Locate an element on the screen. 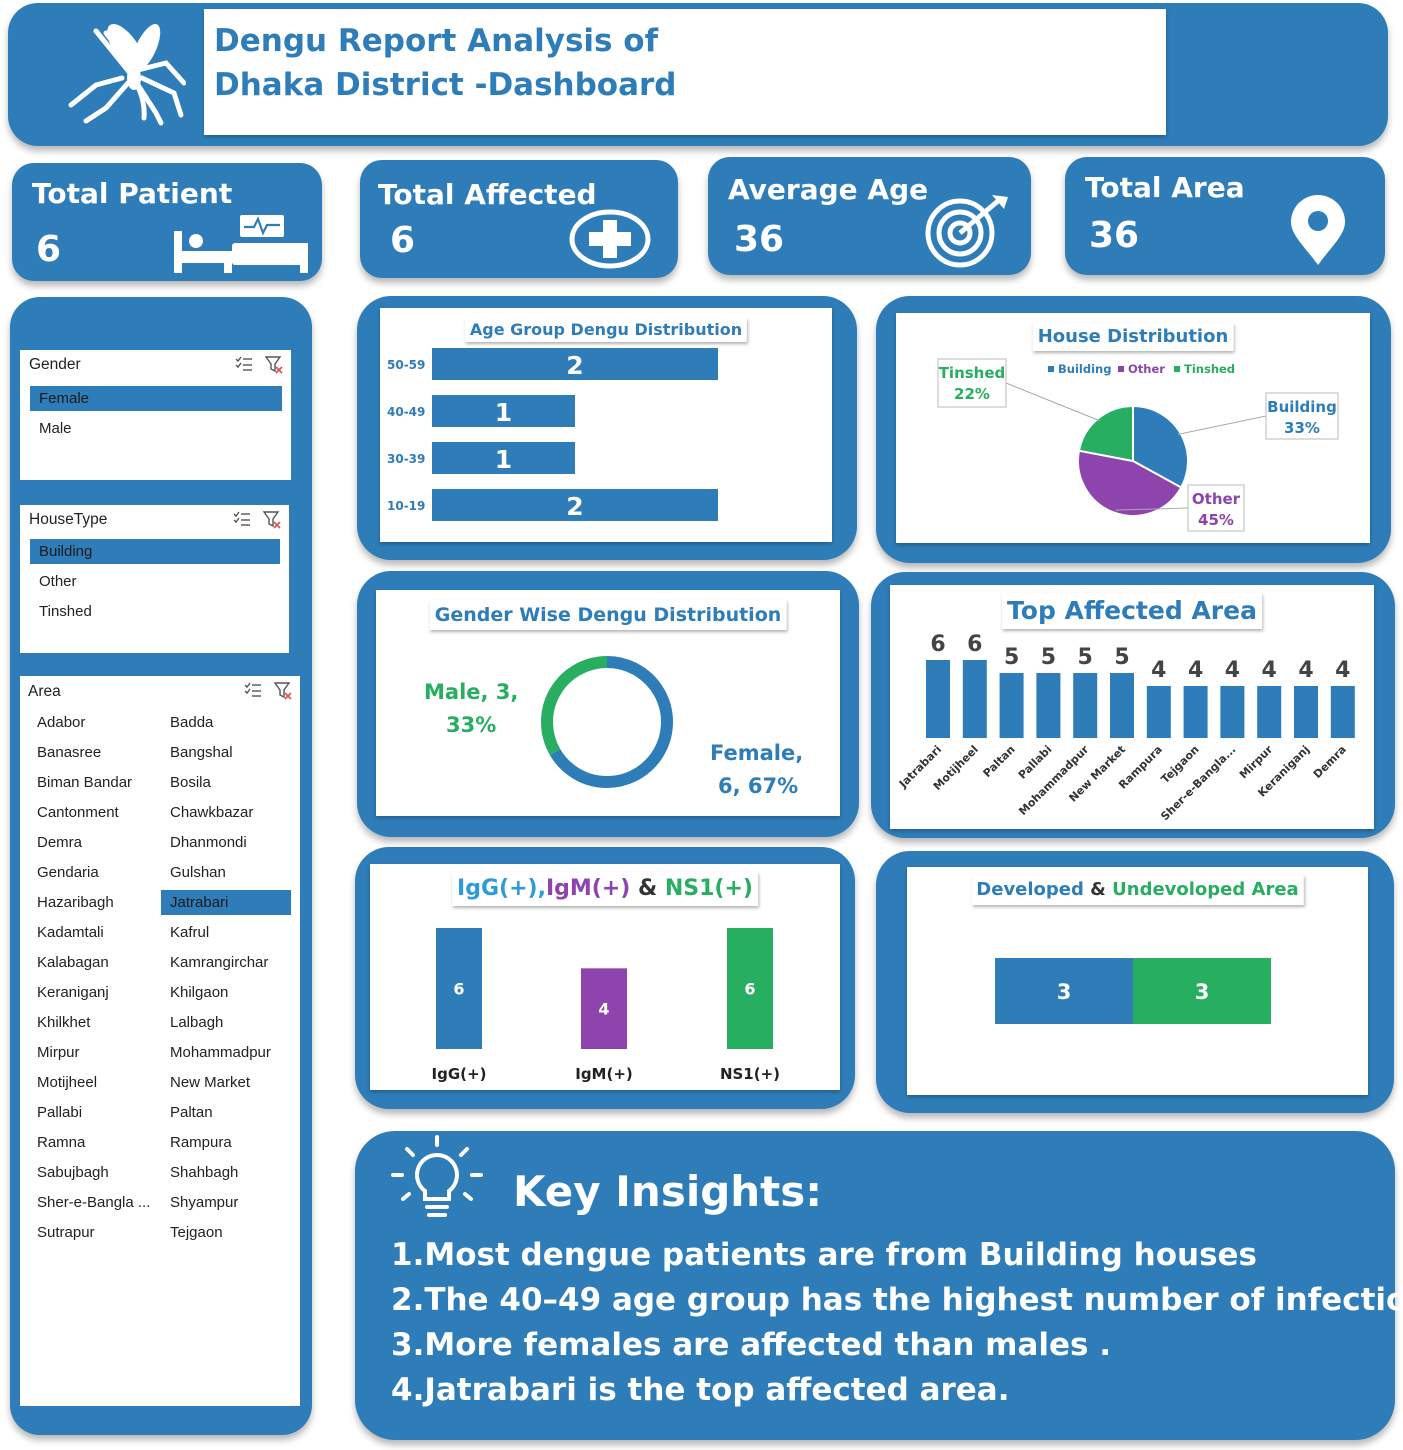 The height and width of the screenshot is (1450, 1403). area-data-label: 5 is located at coordinates (1085, 657).